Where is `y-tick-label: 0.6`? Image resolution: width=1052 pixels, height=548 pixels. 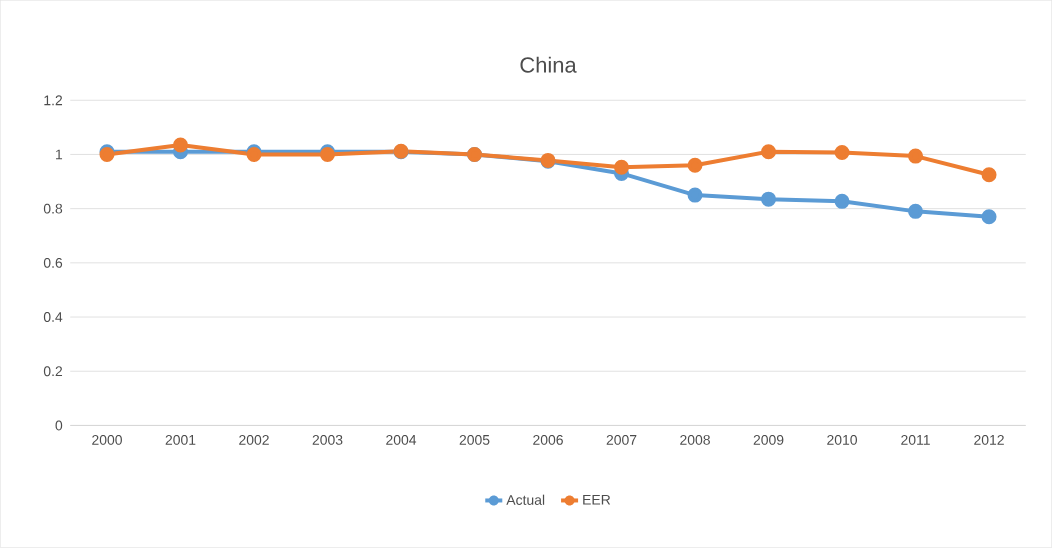
y-tick-label: 0.6 is located at coordinates (53, 263).